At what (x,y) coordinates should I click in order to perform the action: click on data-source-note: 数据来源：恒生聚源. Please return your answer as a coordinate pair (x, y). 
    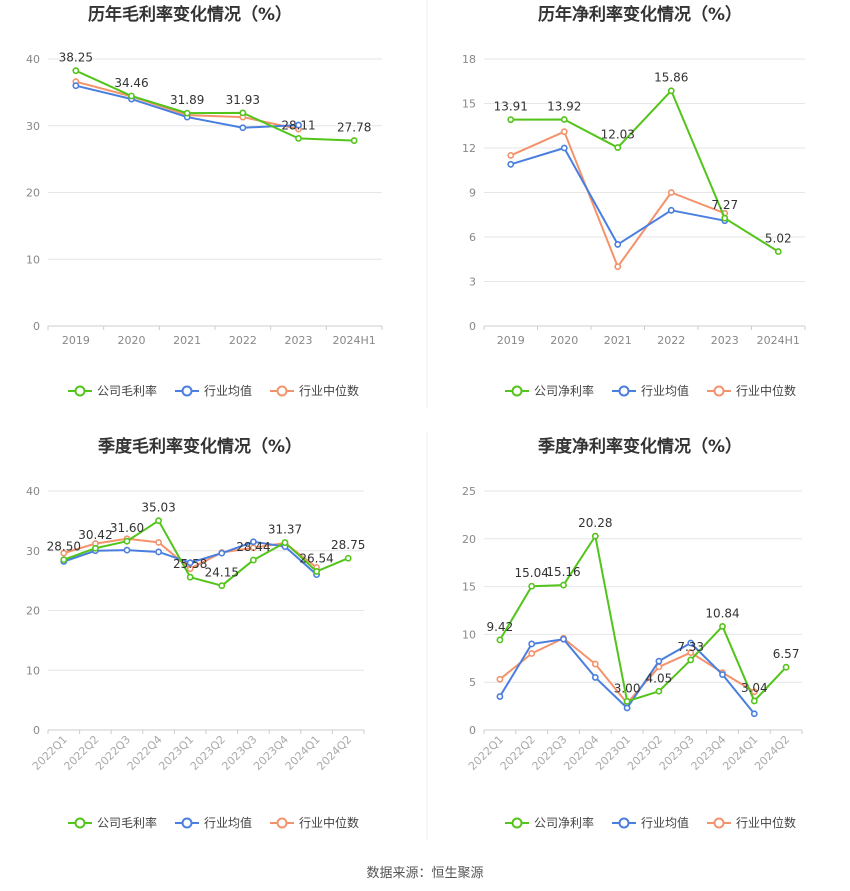
    Looking at the image, I should click on (425, 873).